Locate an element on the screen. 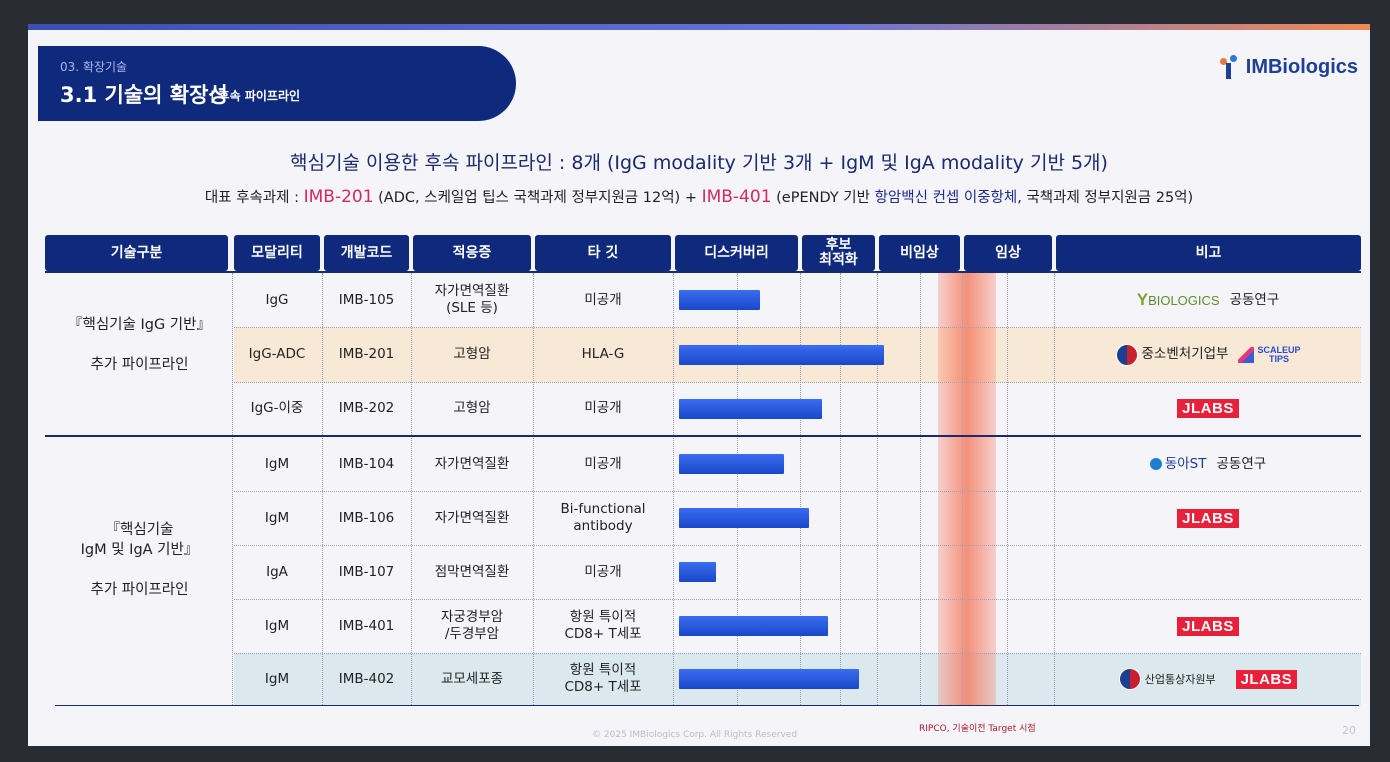 The height and width of the screenshot is (762, 1390). note-row-imb-105: YBIOLOGICS 공동연구 is located at coordinates (1208, 300).